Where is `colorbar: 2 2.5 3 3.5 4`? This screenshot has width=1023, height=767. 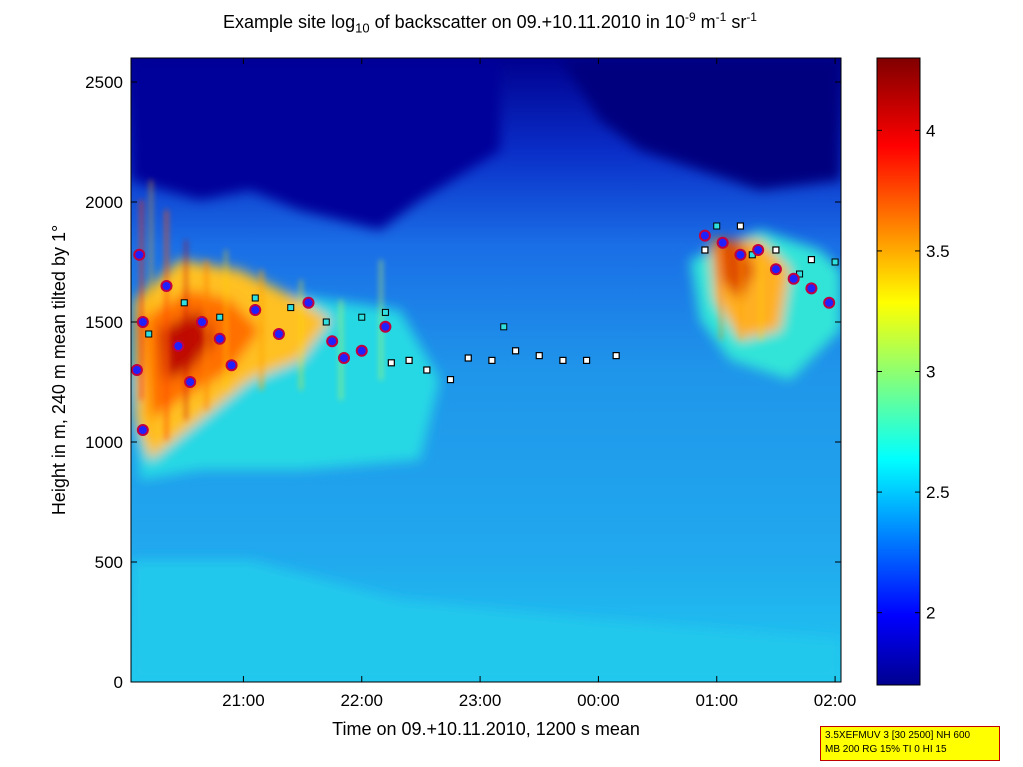 colorbar: 2 2.5 3 3.5 4 is located at coordinates (913, 371).